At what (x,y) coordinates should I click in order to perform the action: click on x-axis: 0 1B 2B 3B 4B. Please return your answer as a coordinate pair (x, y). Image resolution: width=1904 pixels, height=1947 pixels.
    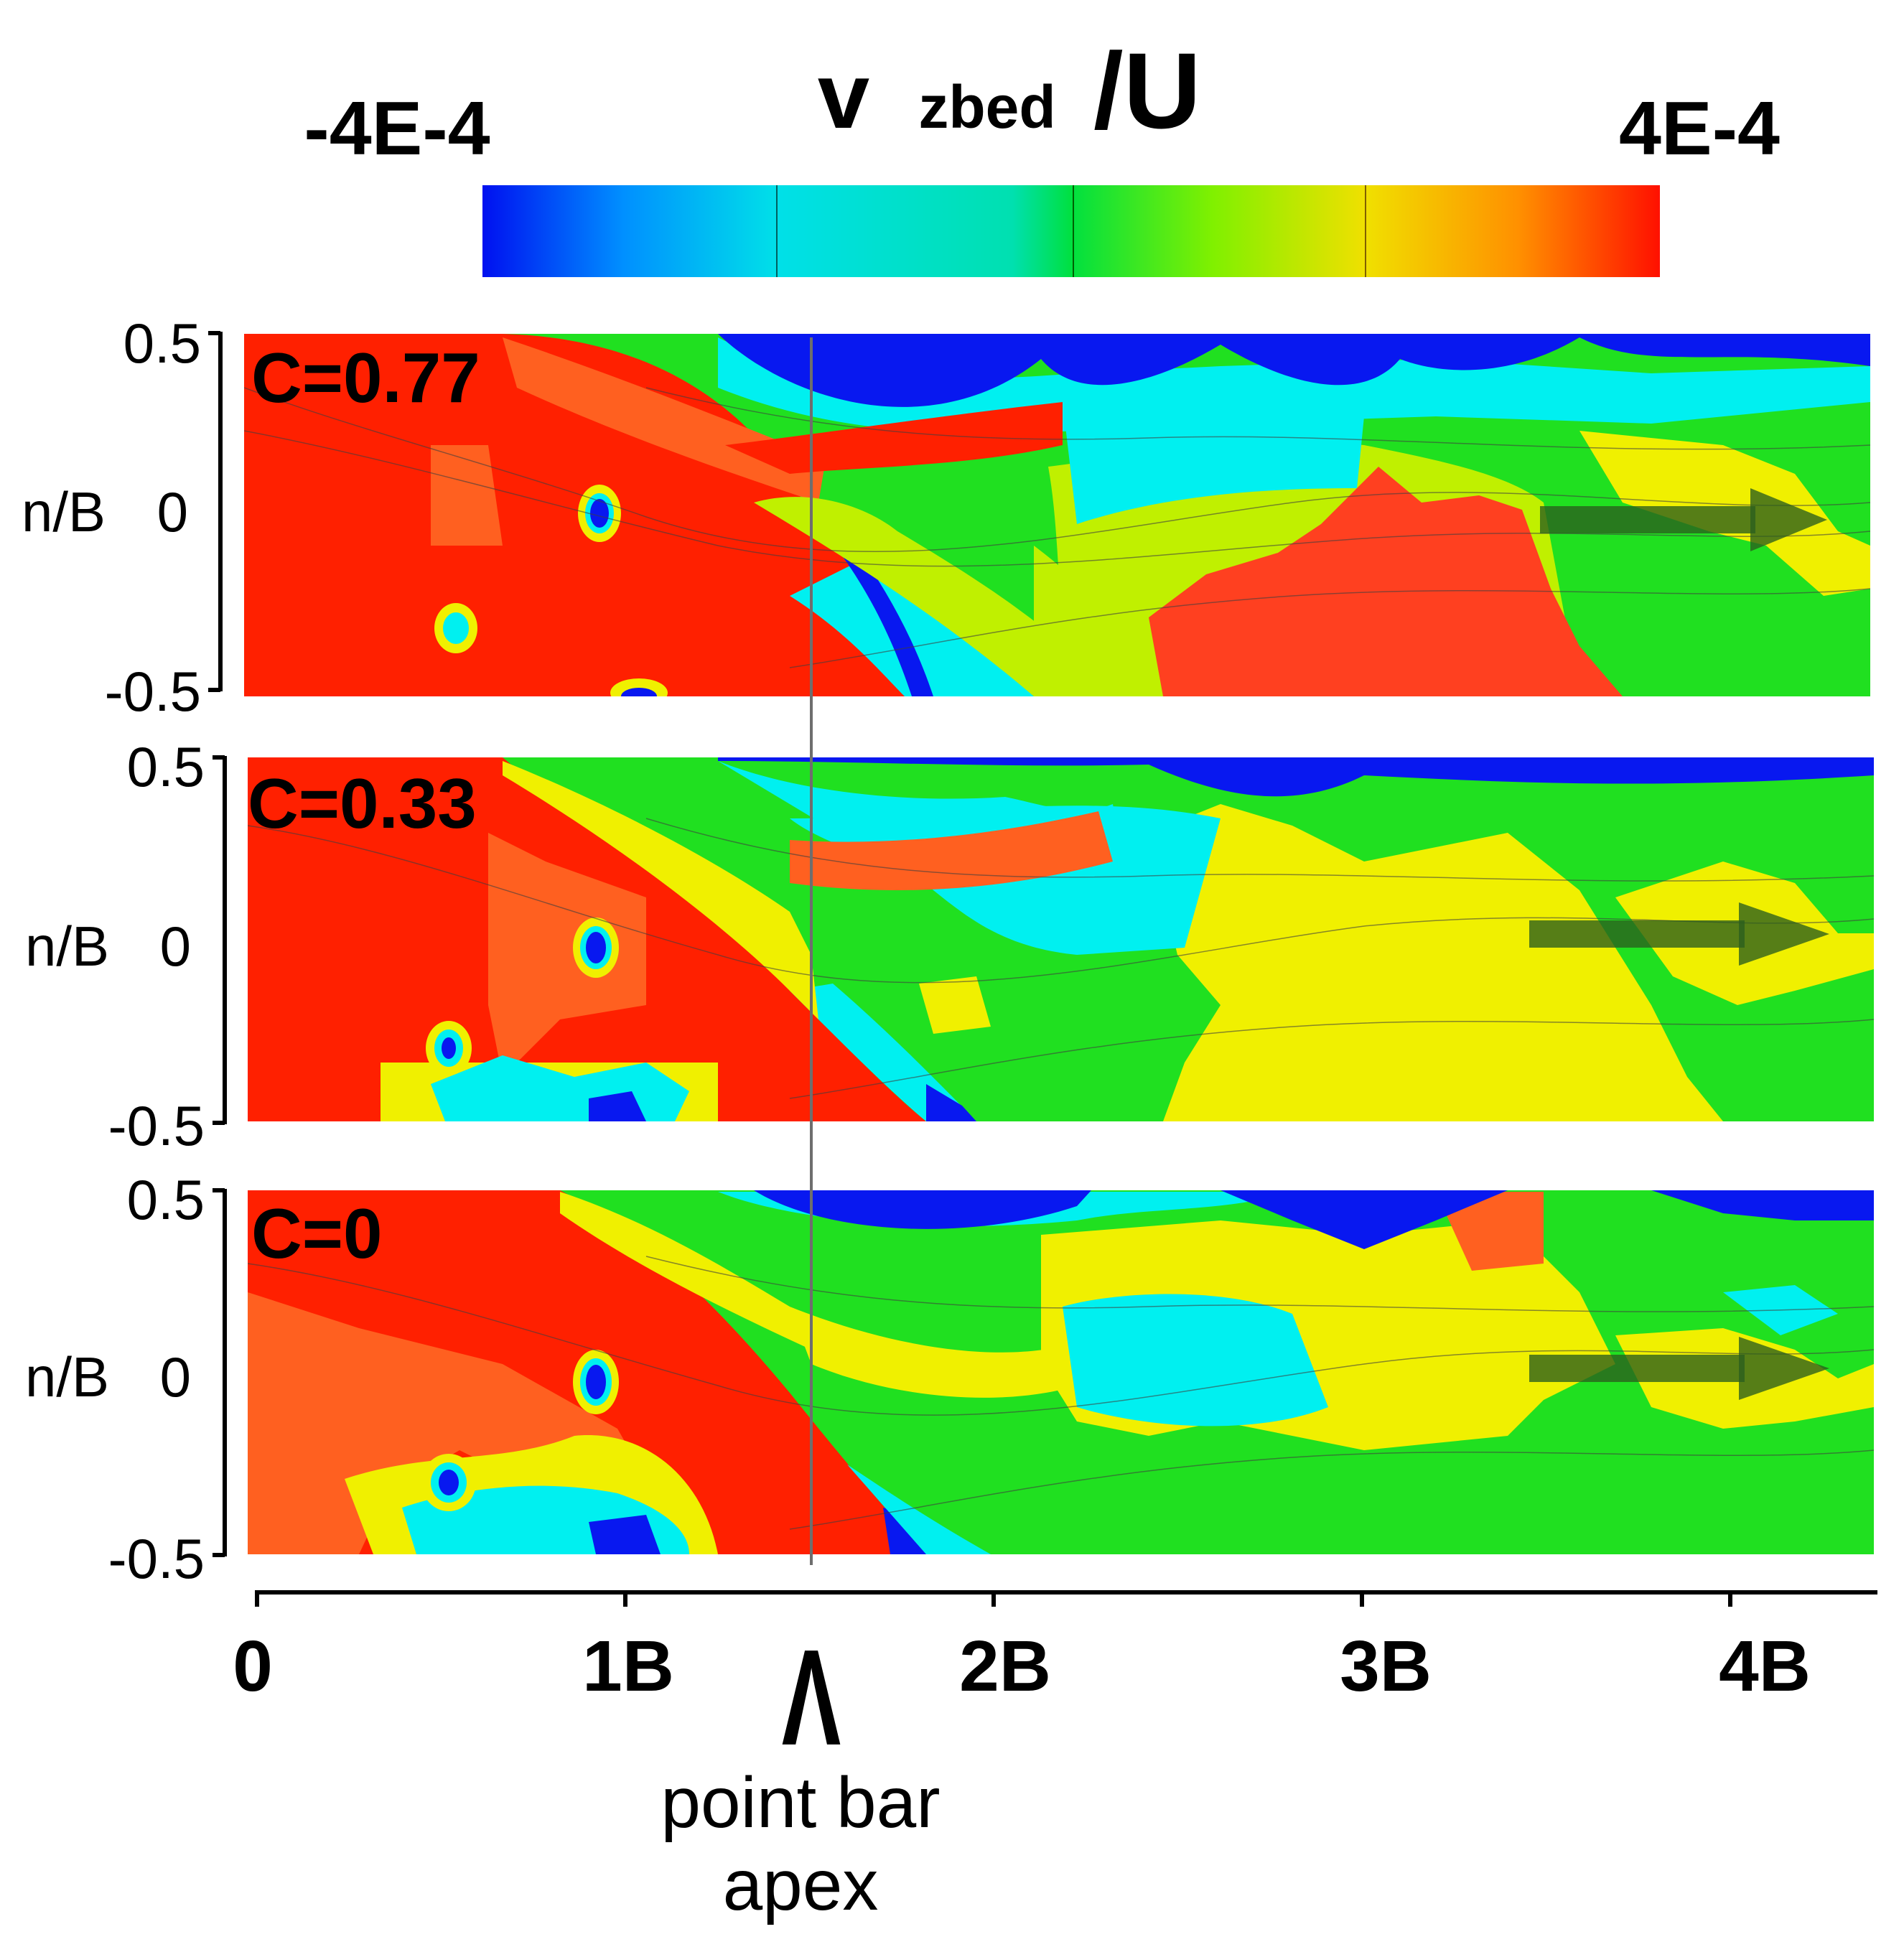
    Looking at the image, I should click on (1055, 1648).